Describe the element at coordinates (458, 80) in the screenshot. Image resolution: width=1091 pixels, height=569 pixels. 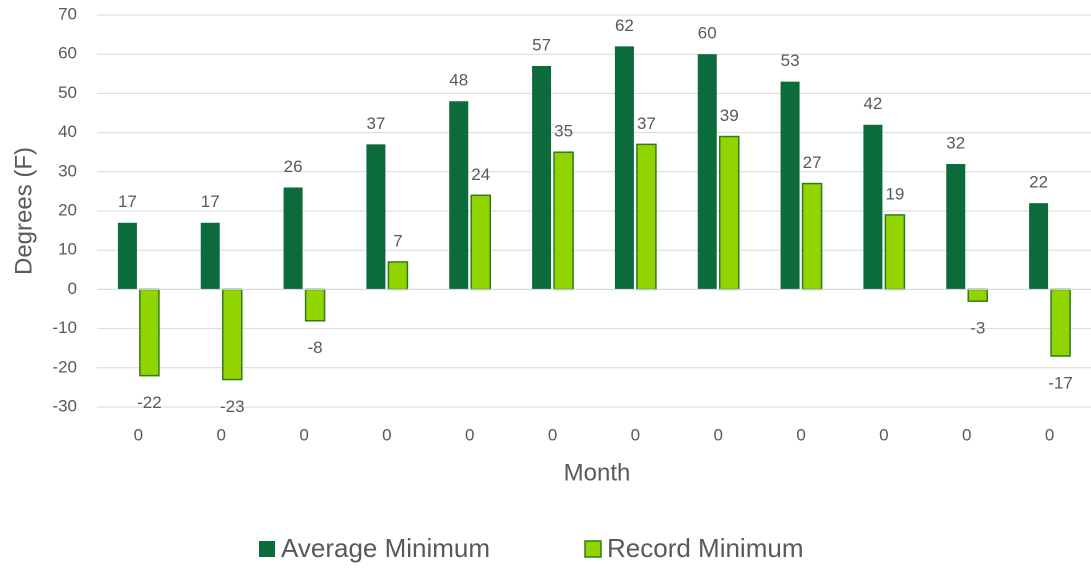
I see `data-label: 48` at that location.